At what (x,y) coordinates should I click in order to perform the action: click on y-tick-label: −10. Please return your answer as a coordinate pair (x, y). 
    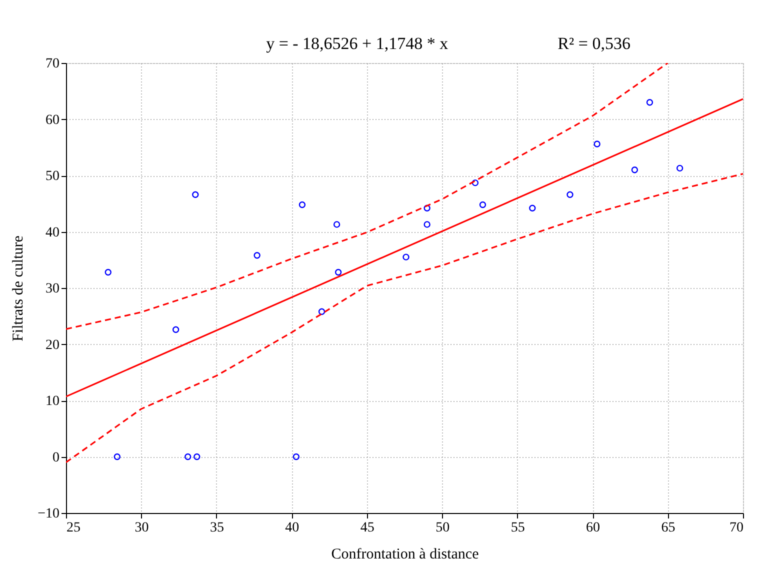
    Looking at the image, I should click on (49, 514).